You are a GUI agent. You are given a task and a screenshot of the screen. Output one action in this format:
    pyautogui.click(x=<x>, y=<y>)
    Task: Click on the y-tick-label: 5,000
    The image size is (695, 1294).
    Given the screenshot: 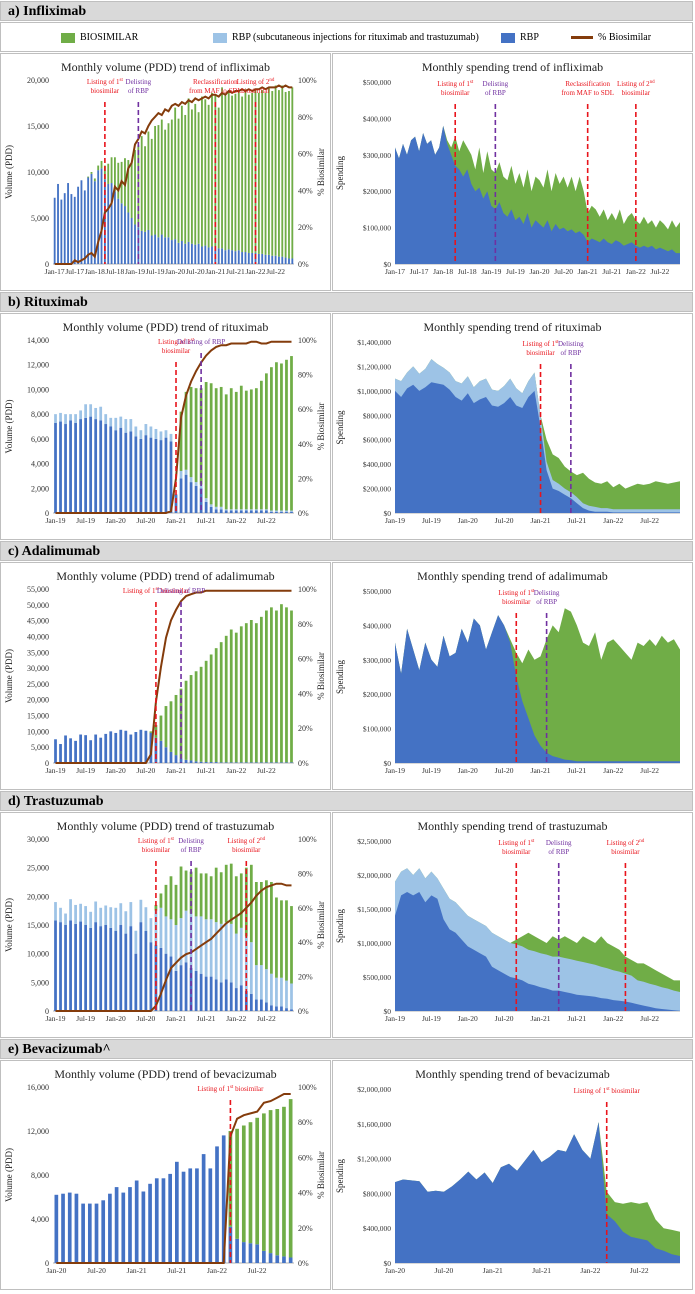 What is the action you would take?
    pyautogui.click(x=40, y=747)
    